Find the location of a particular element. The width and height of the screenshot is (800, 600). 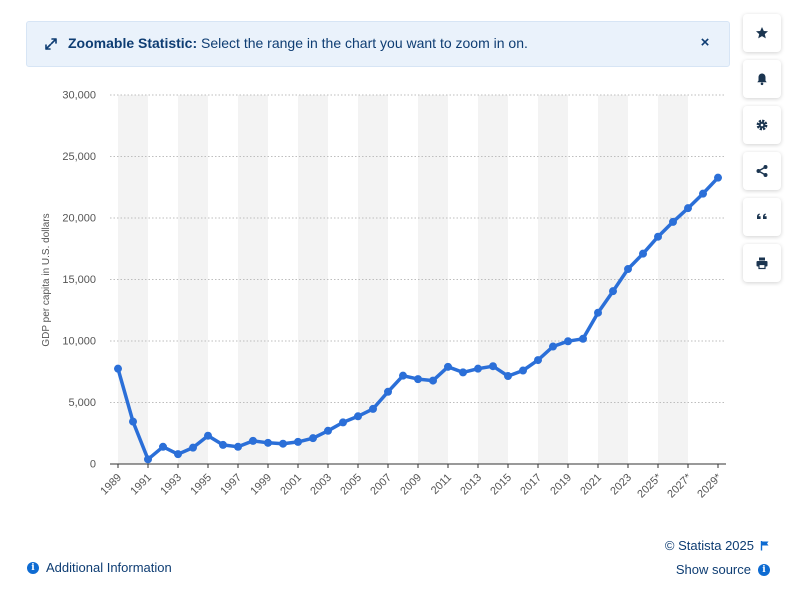

cite-button is located at coordinates (762, 217).